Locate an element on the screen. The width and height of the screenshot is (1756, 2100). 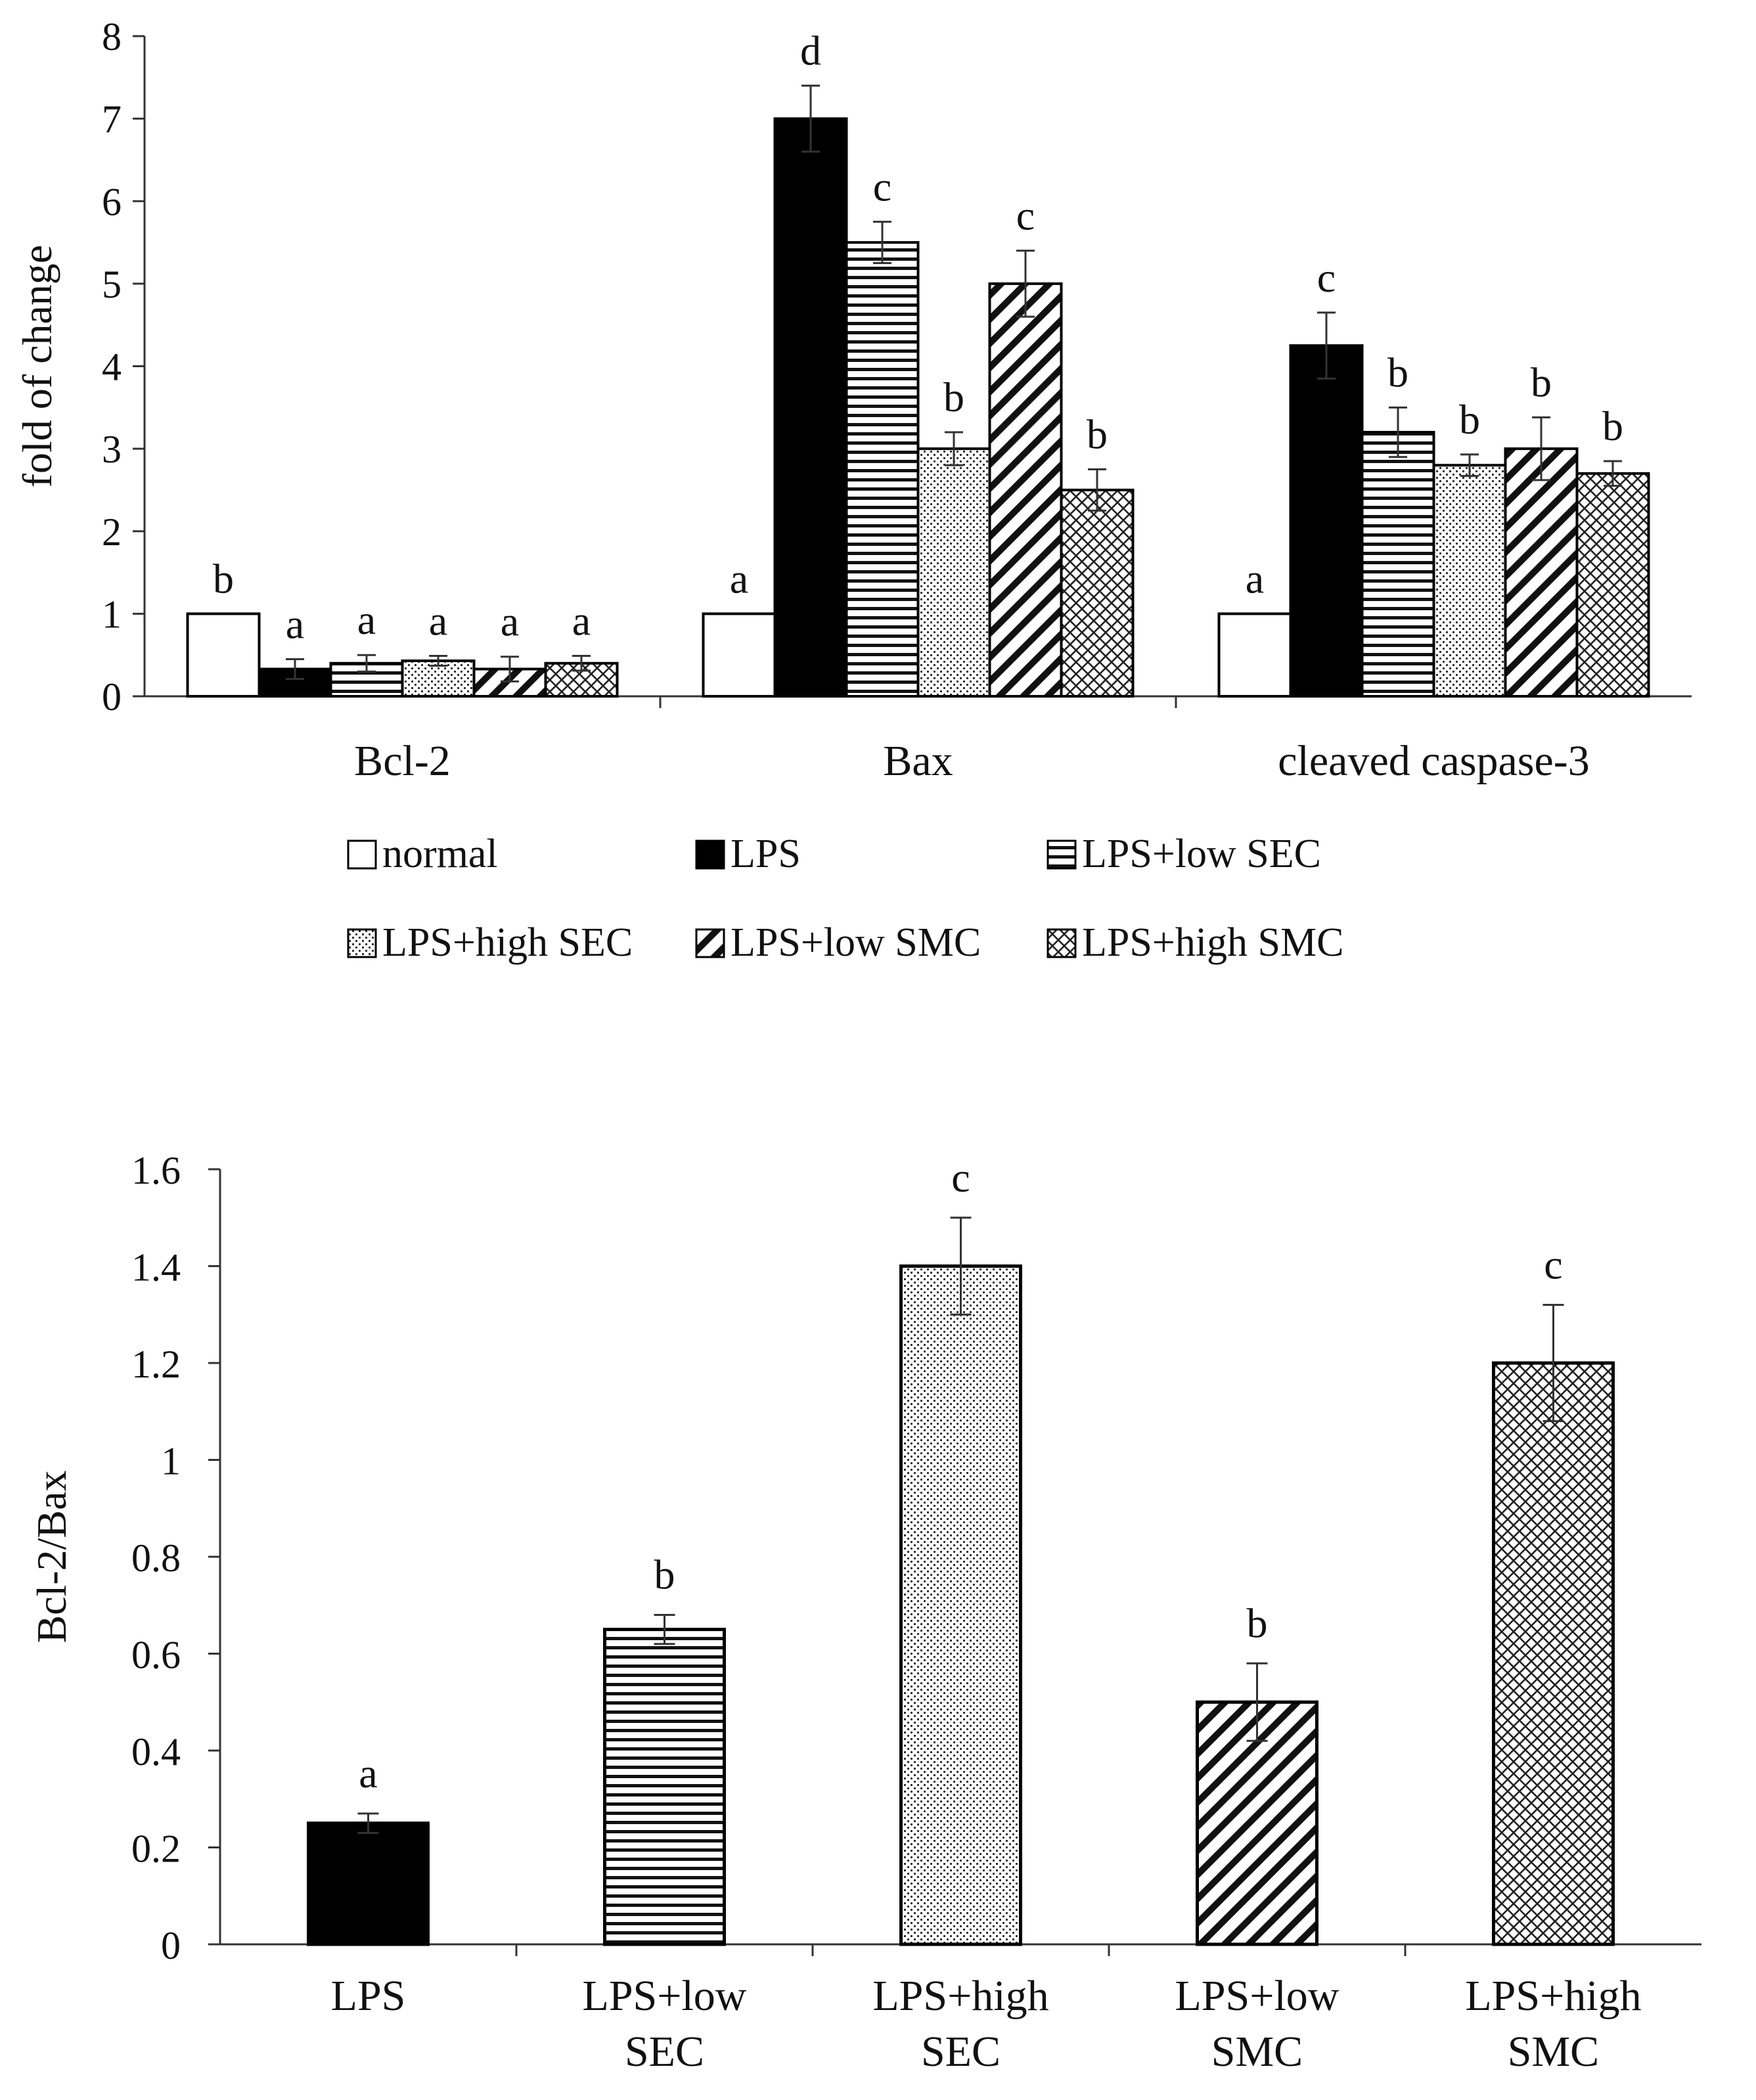
y-axis-title: fold of change is located at coordinates (37, 366).